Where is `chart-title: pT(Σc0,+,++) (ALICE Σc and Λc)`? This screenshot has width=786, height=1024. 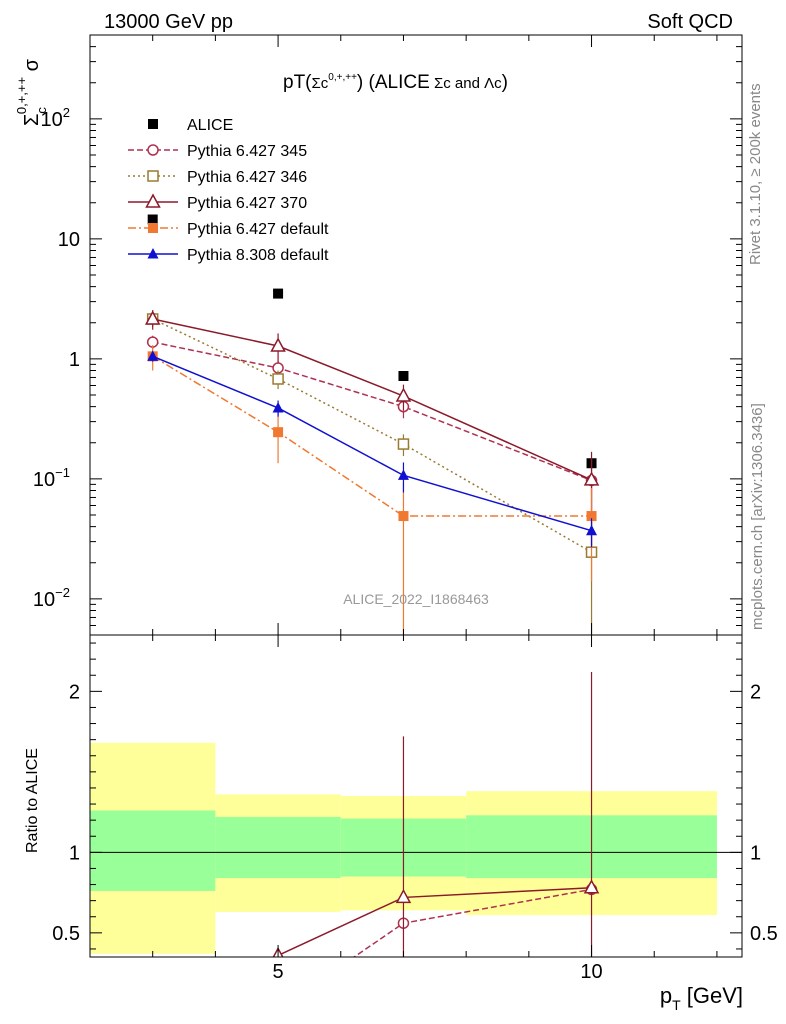 chart-title: pT(Σc0,+,++) (ALICE Σc and Λc) is located at coordinates (395, 82).